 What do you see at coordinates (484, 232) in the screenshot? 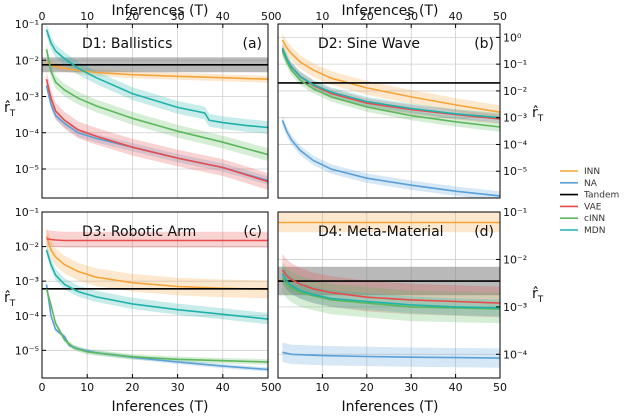
I see `panel-letter: (d)` at bounding box center [484, 232].